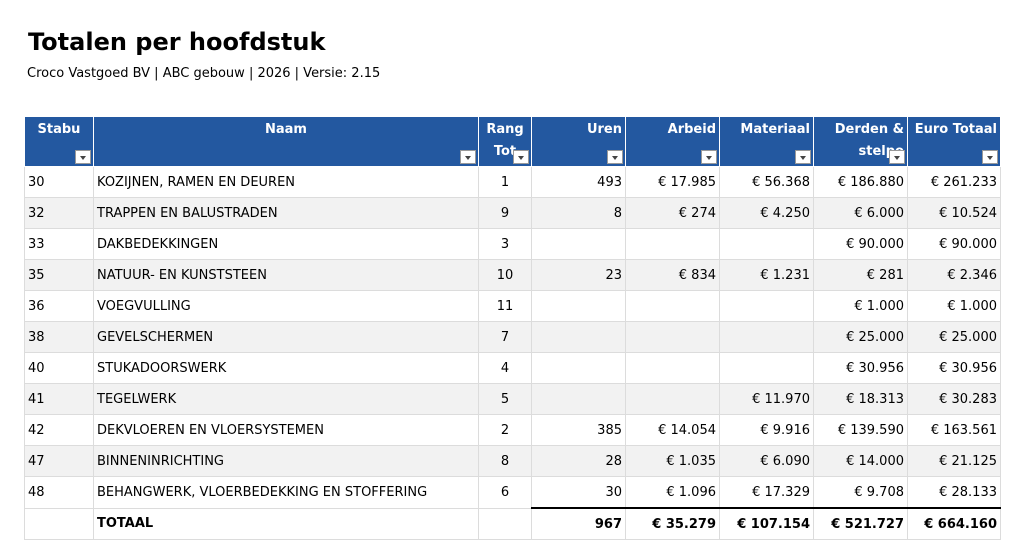  What do you see at coordinates (59, 368) in the screenshot?
I see `table-cell: 40` at bounding box center [59, 368].